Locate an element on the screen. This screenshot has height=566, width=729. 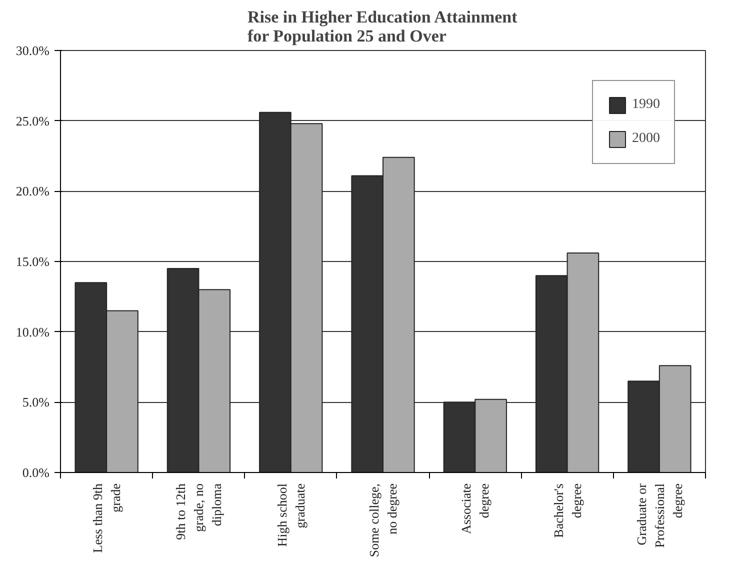
y-tick-label: 20.0% is located at coordinates (33, 191).